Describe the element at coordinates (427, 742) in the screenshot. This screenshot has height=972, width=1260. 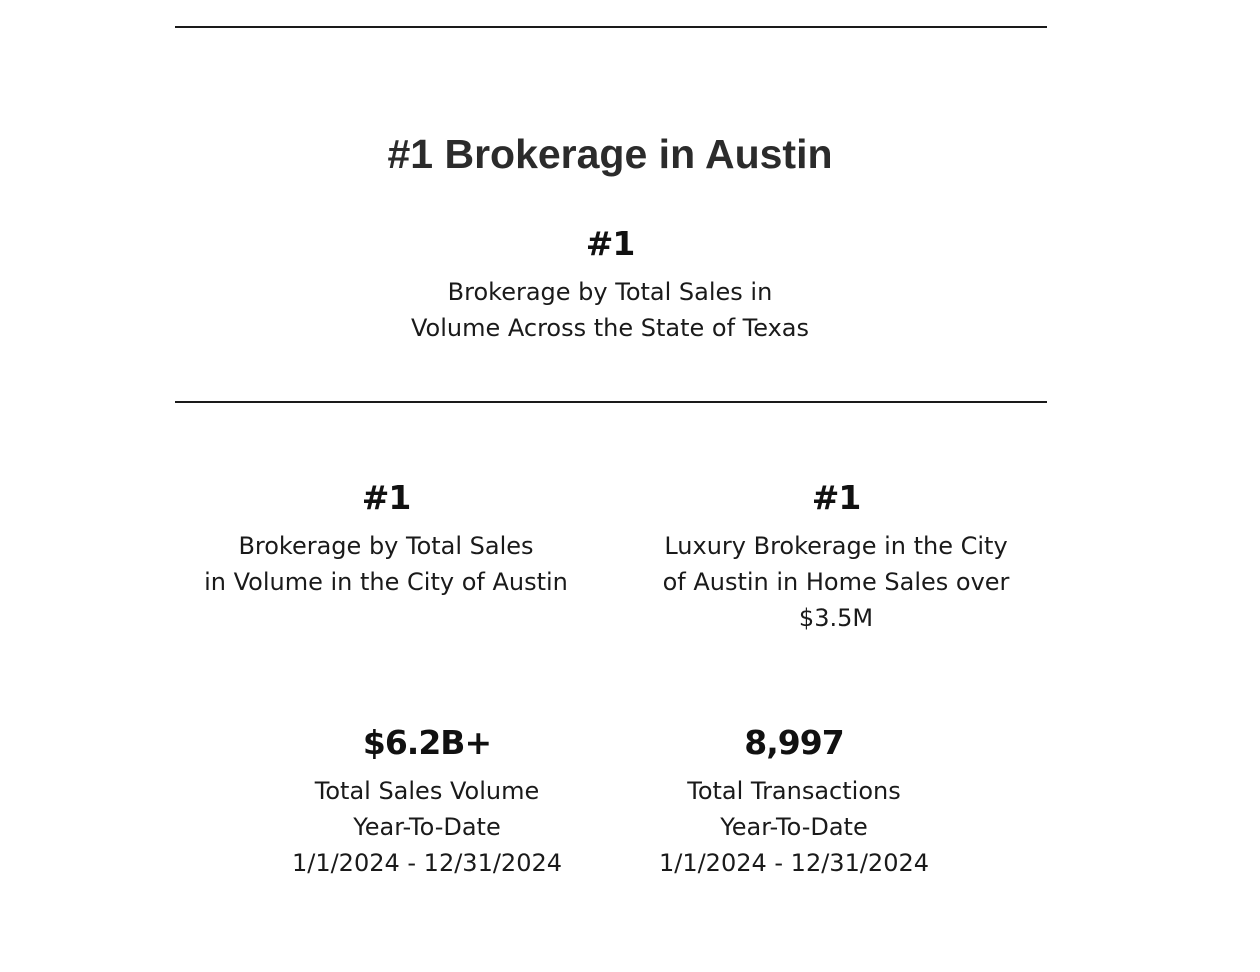
I see `stat-sales-volume-value: $6.2B+` at that location.